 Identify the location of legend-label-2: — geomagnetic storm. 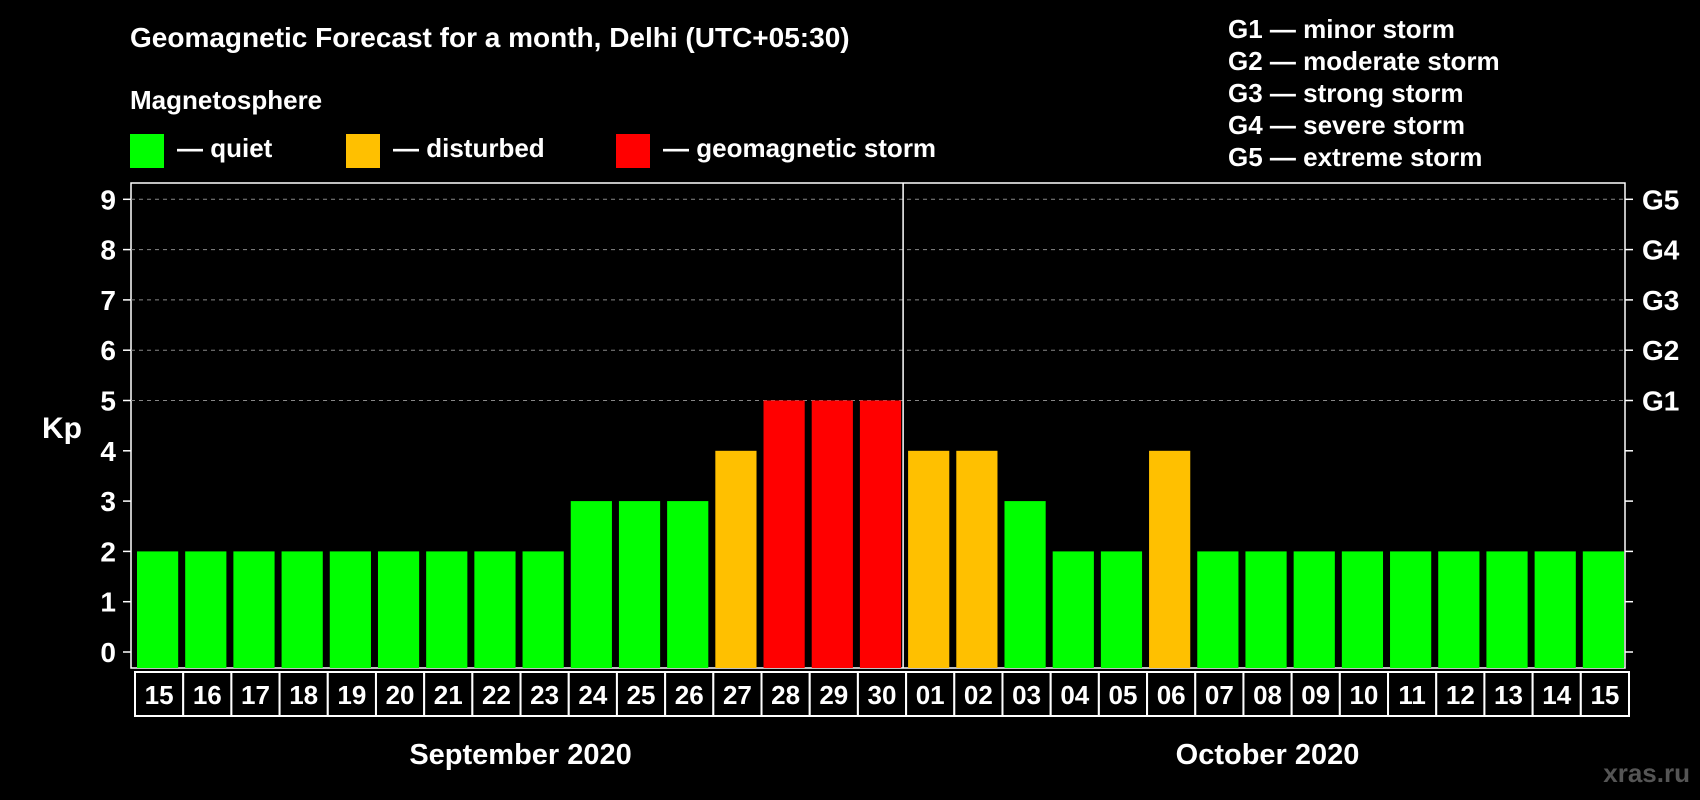
(799, 148).